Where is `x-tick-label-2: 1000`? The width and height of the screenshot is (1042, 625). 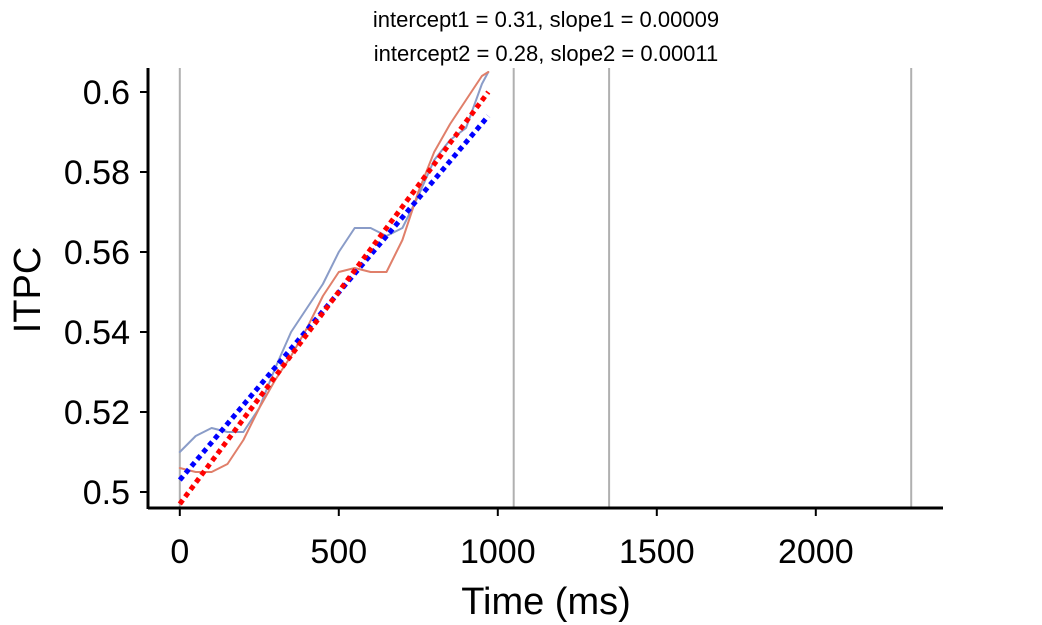 x-tick-label-2: 1000 is located at coordinates (498, 552).